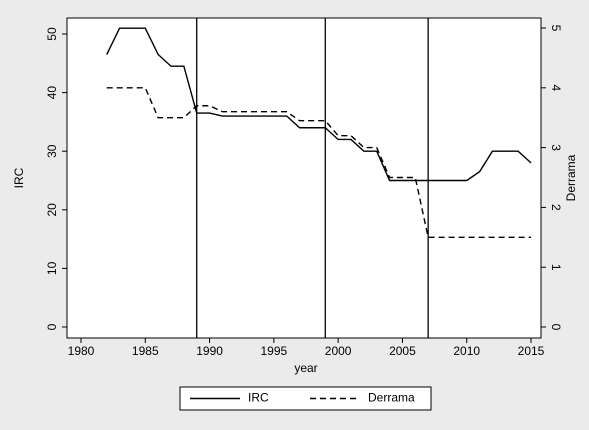  I want to click on x-tick-label: 1980, so click(81, 351).